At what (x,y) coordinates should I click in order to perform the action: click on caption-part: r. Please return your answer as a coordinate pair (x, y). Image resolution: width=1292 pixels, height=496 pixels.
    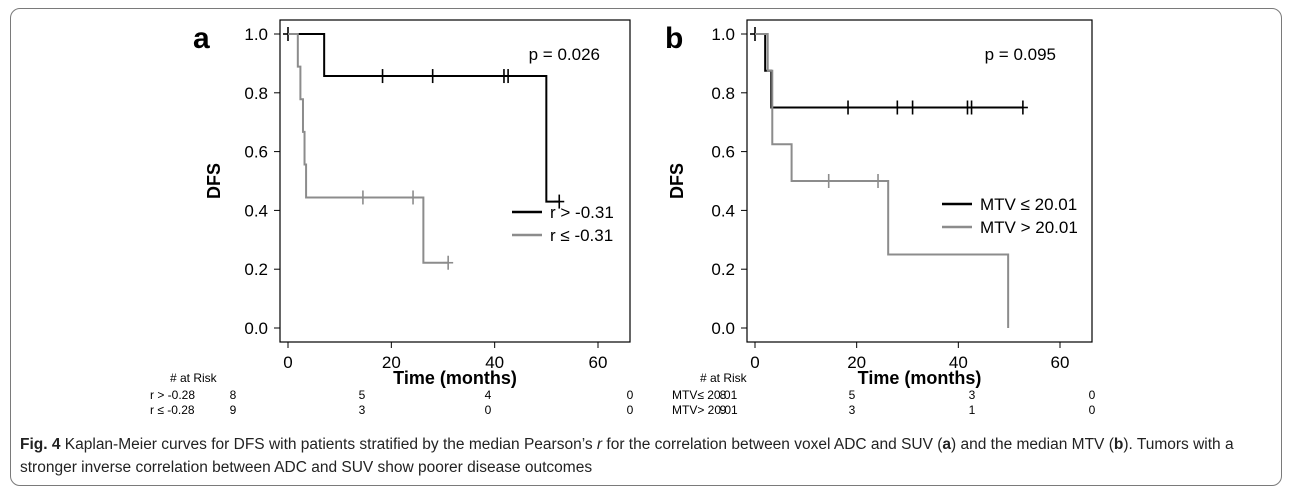
    Looking at the image, I should click on (599, 444).